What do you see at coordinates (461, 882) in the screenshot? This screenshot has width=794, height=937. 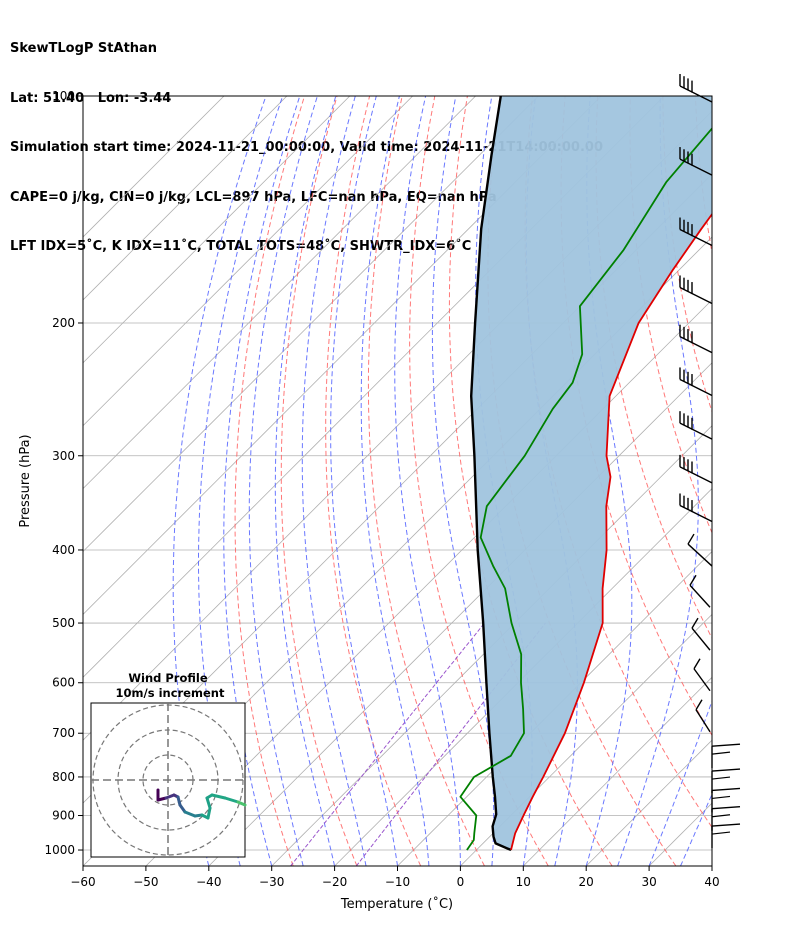 I see `x-tick-label: 0` at bounding box center [461, 882].